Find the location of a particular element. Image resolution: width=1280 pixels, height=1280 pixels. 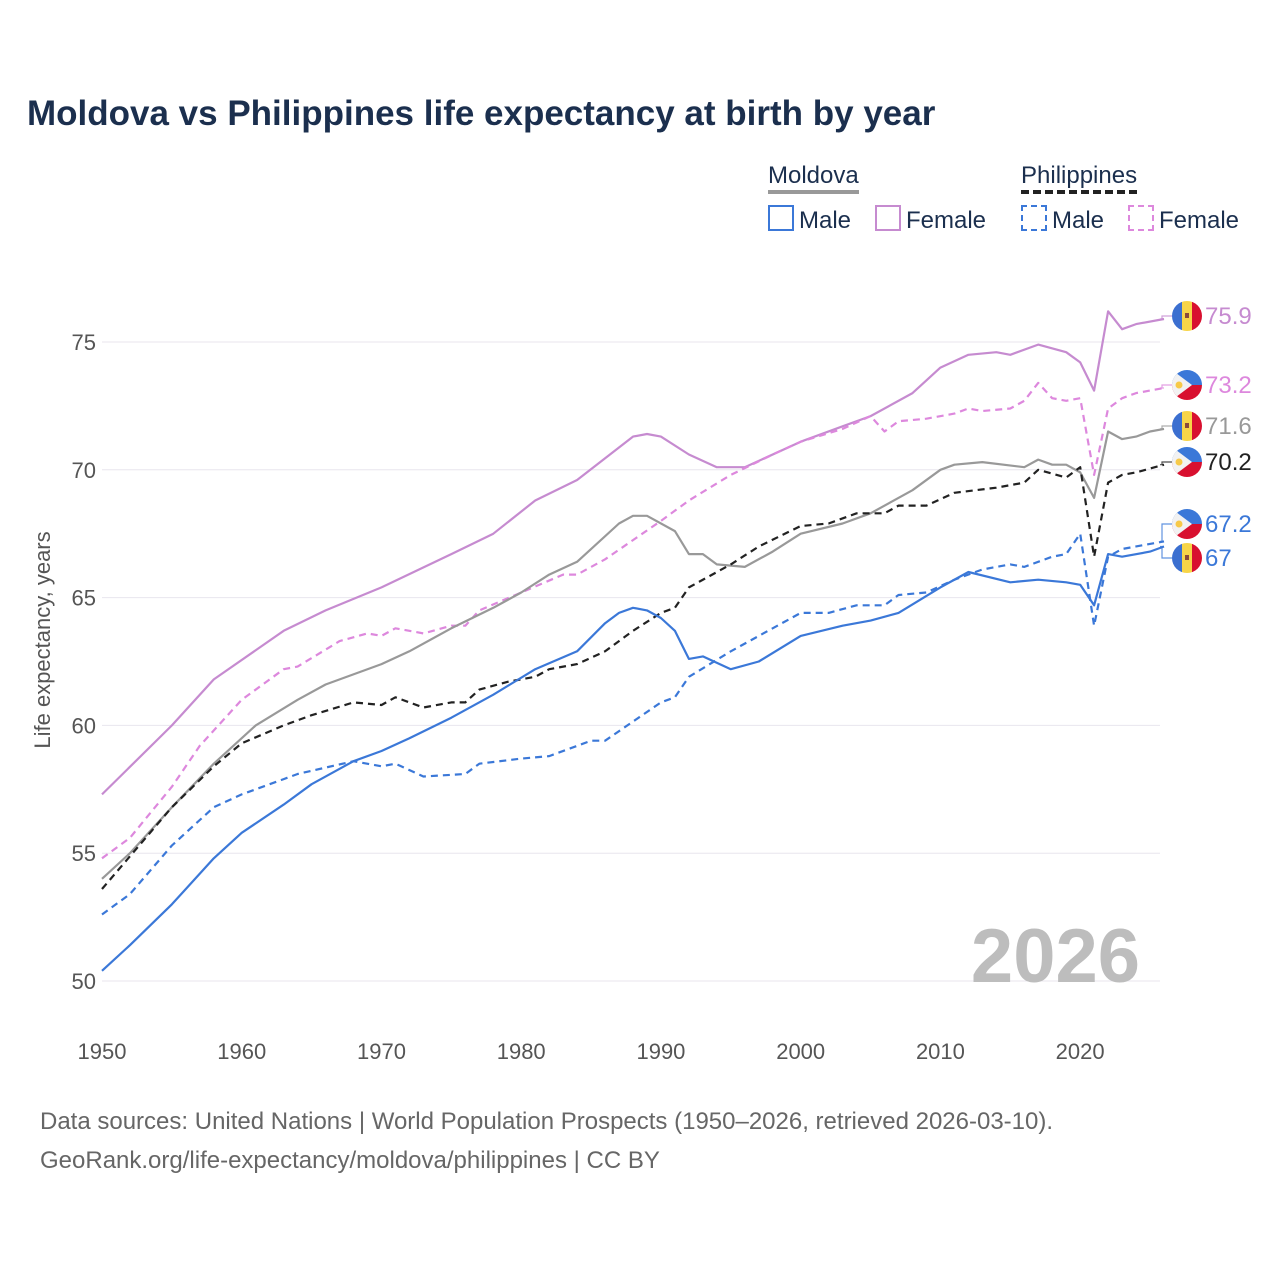

y-tick-label: 70 is located at coordinates (84, 470).